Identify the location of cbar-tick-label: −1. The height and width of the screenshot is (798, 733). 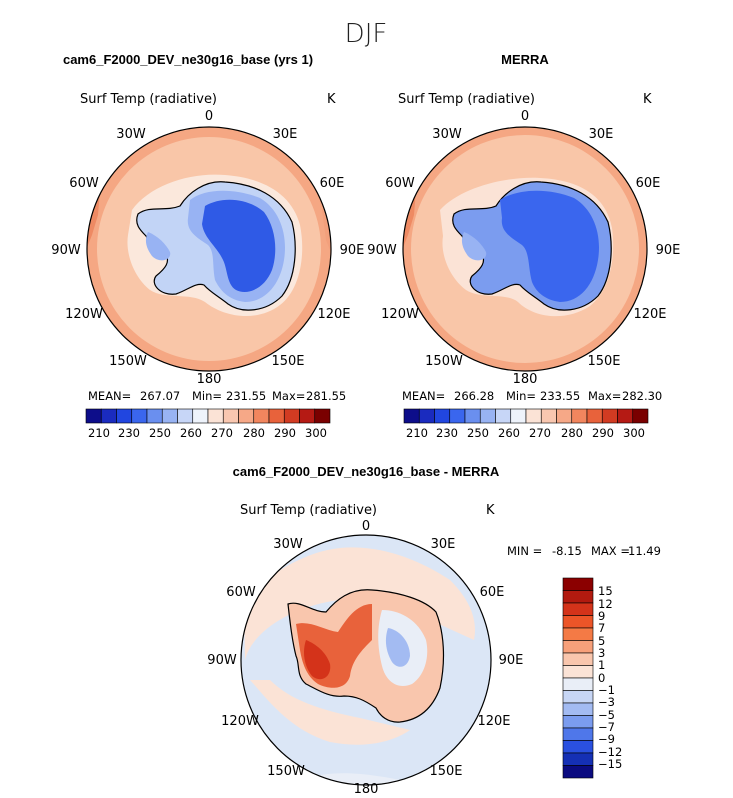
(606, 690).